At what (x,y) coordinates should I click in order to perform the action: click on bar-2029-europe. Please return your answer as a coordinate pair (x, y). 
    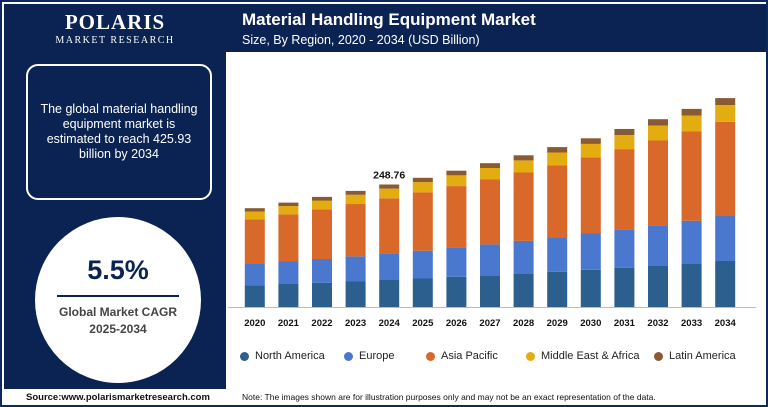
    Looking at the image, I should click on (557, 254).